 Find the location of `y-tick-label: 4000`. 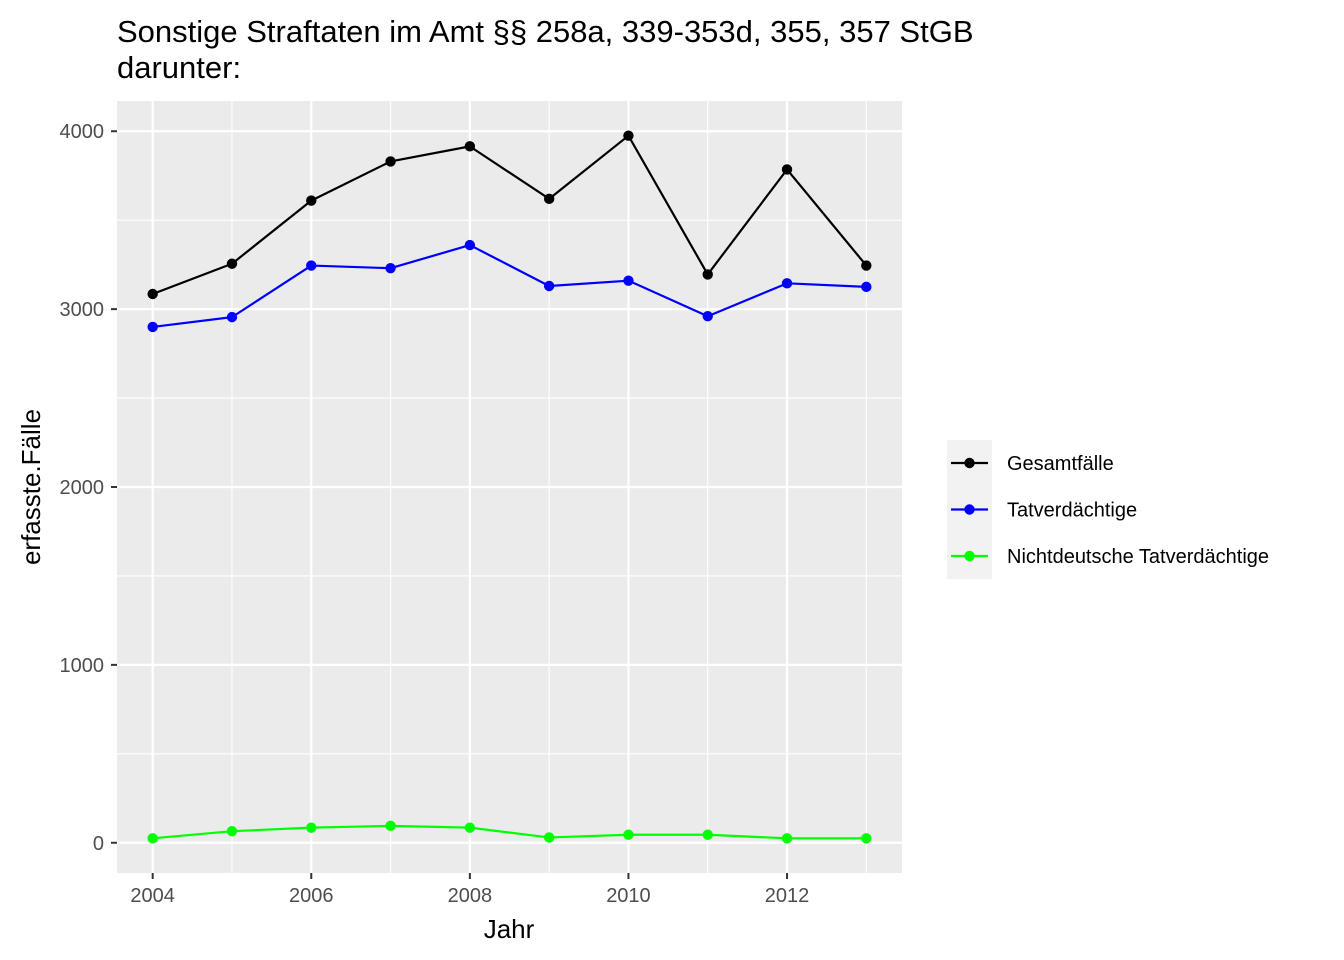

y-tick-label: 4000 is located at coordinates (82, 132).